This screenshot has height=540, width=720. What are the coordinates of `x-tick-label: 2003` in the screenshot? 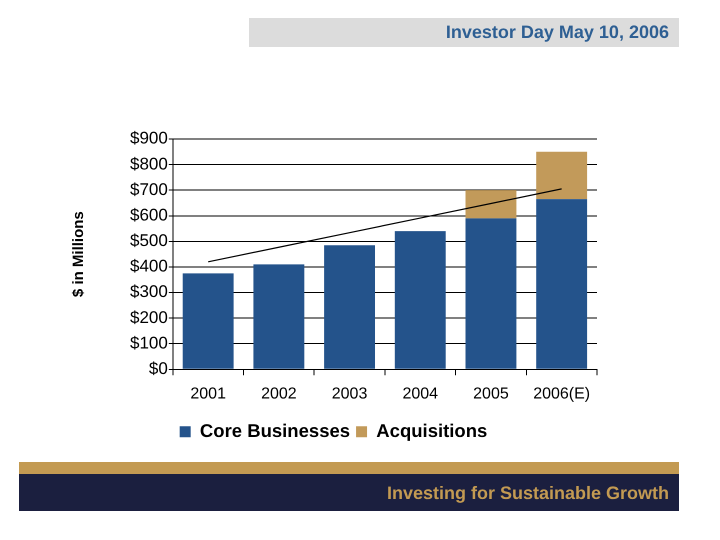 It's located at (350, 393).